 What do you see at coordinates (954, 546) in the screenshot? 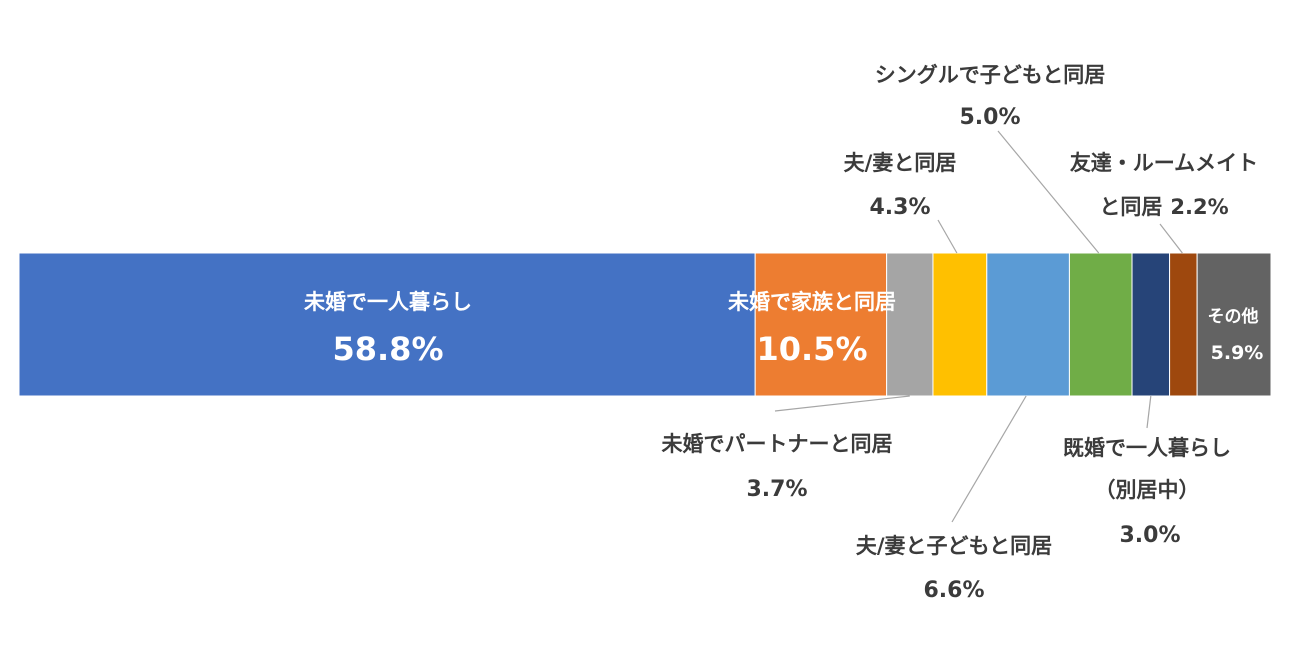
I see `segment-label-4-name: 夫/妻と子どもと同居` at bounding box center [954, 546].